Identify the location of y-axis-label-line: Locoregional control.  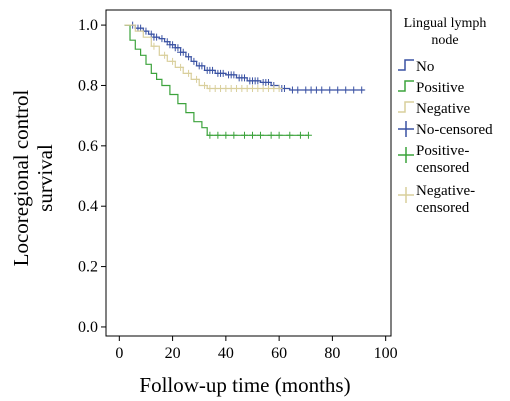
(21, 177).